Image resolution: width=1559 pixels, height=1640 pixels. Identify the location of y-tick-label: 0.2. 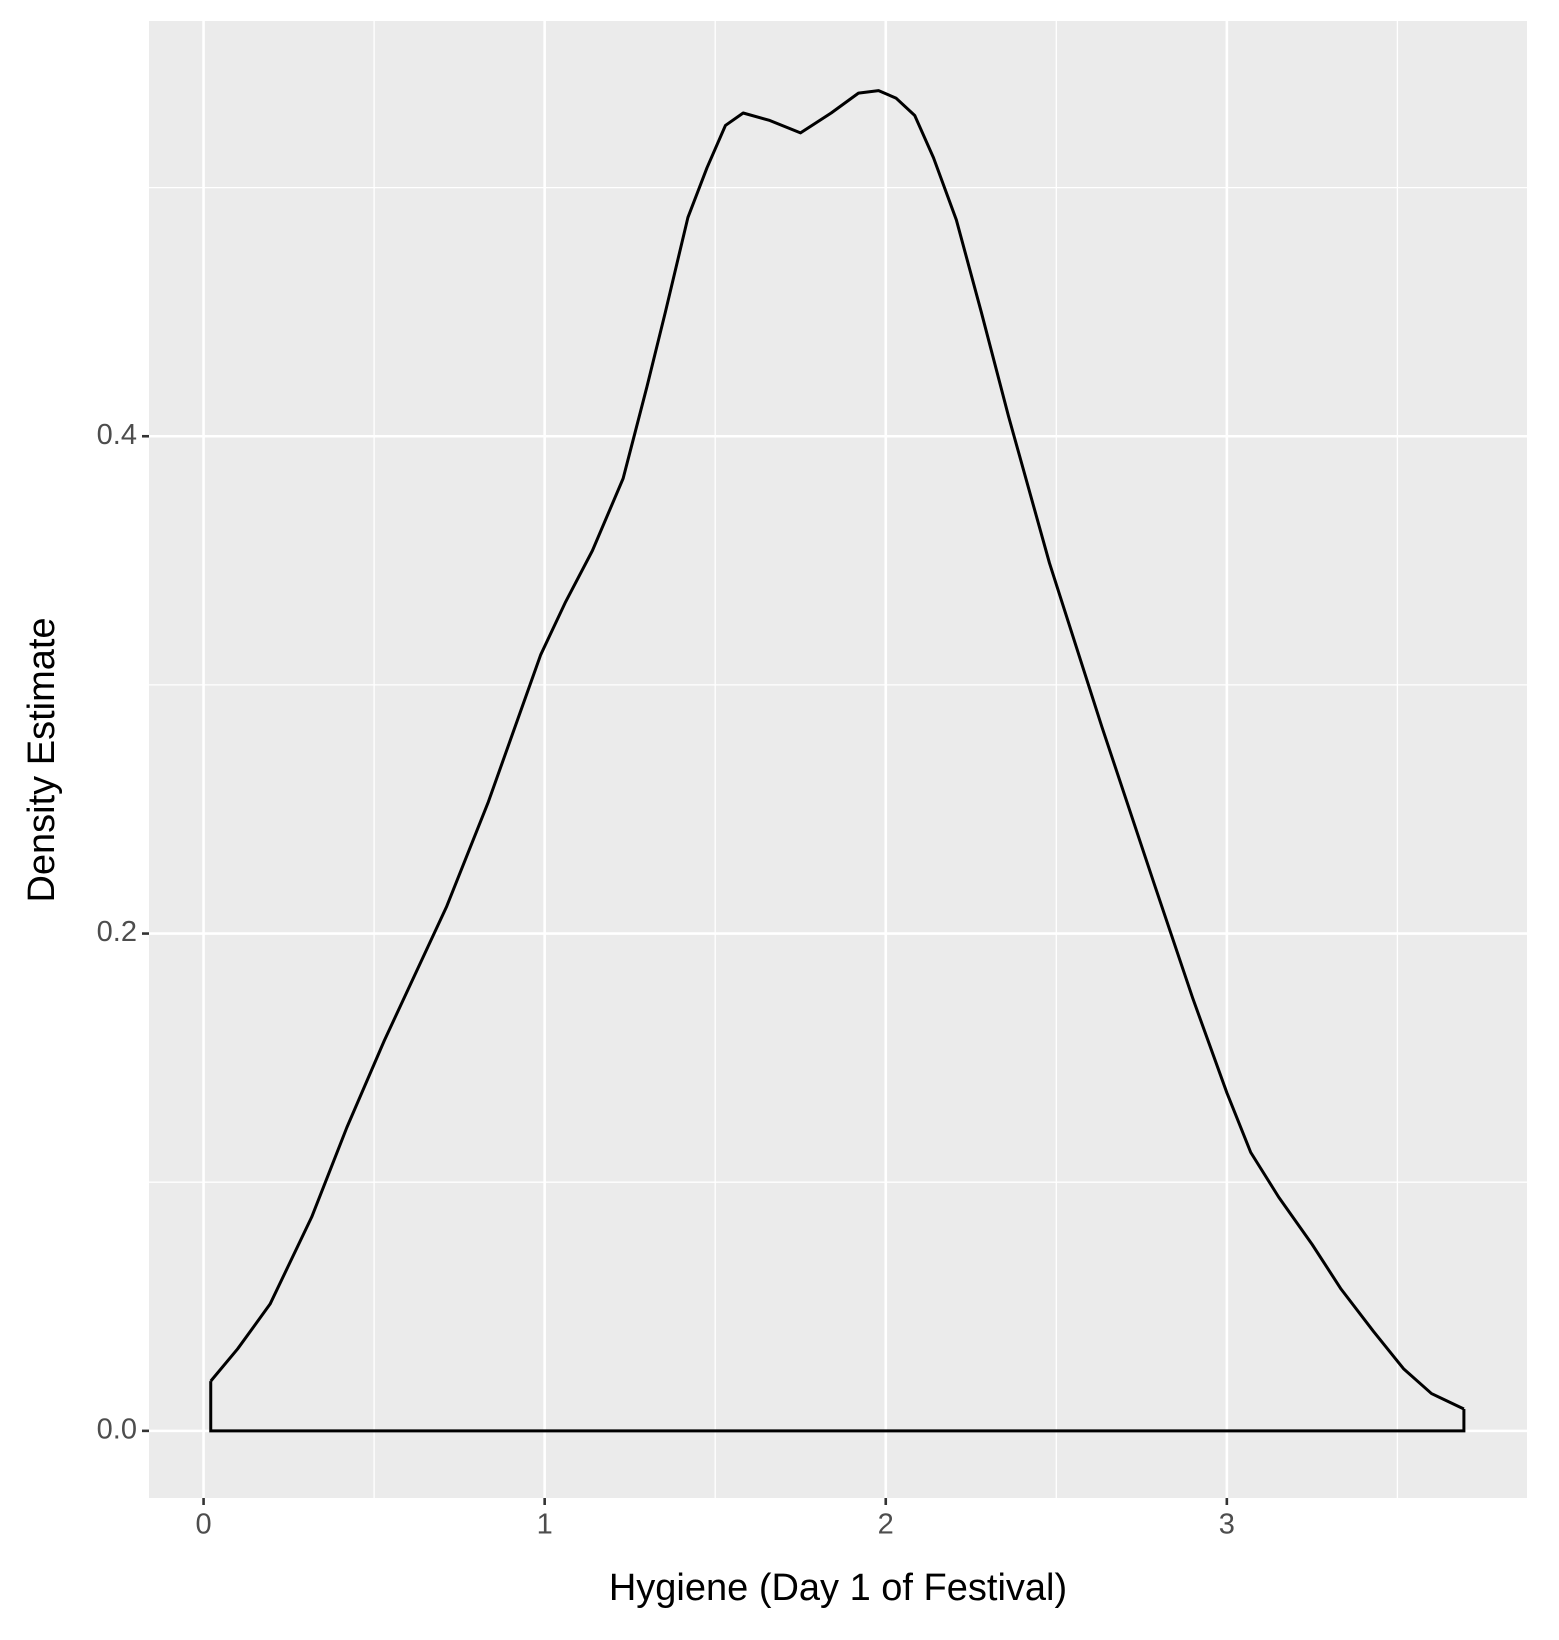
(117, 932).